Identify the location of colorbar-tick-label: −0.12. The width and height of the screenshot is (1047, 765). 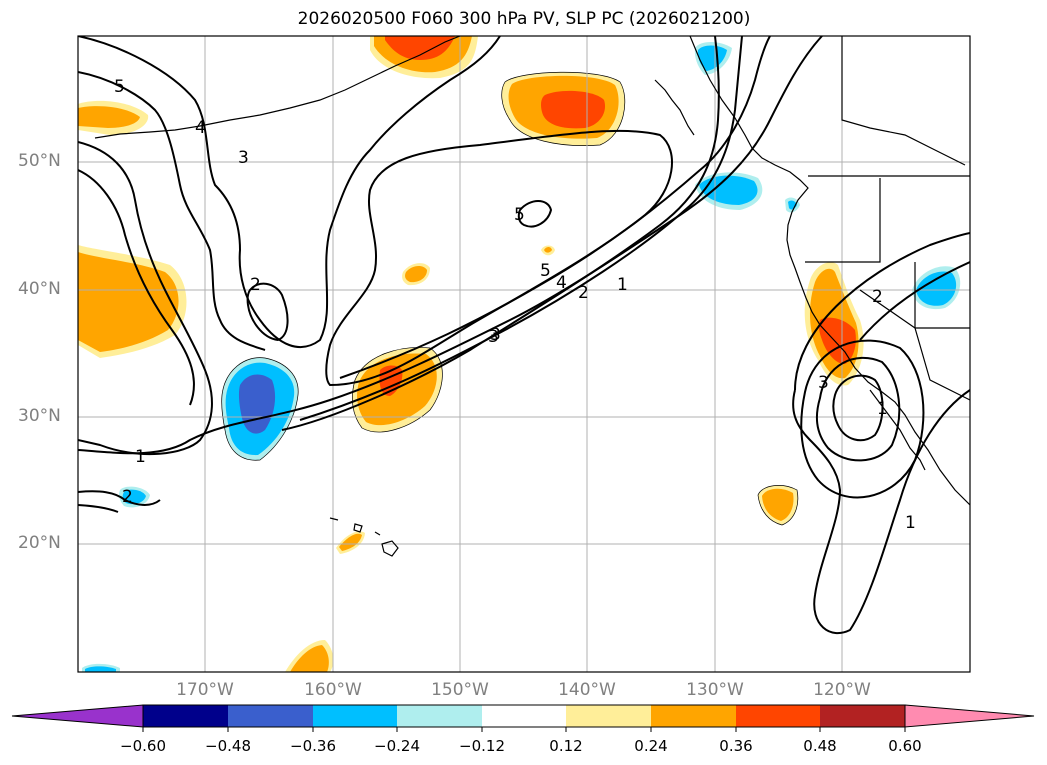
(482, 746).